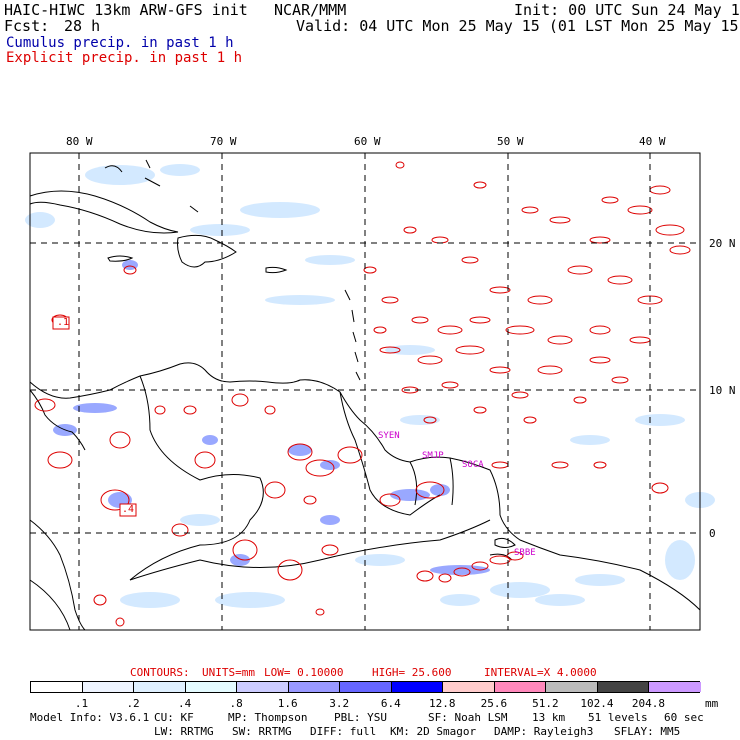  What do you see at coordinates (126, 10) in the screenshot?
I see `model-title: HAIC-HIWC 13km ARW-GFS init` at bounding box center [126, 10].